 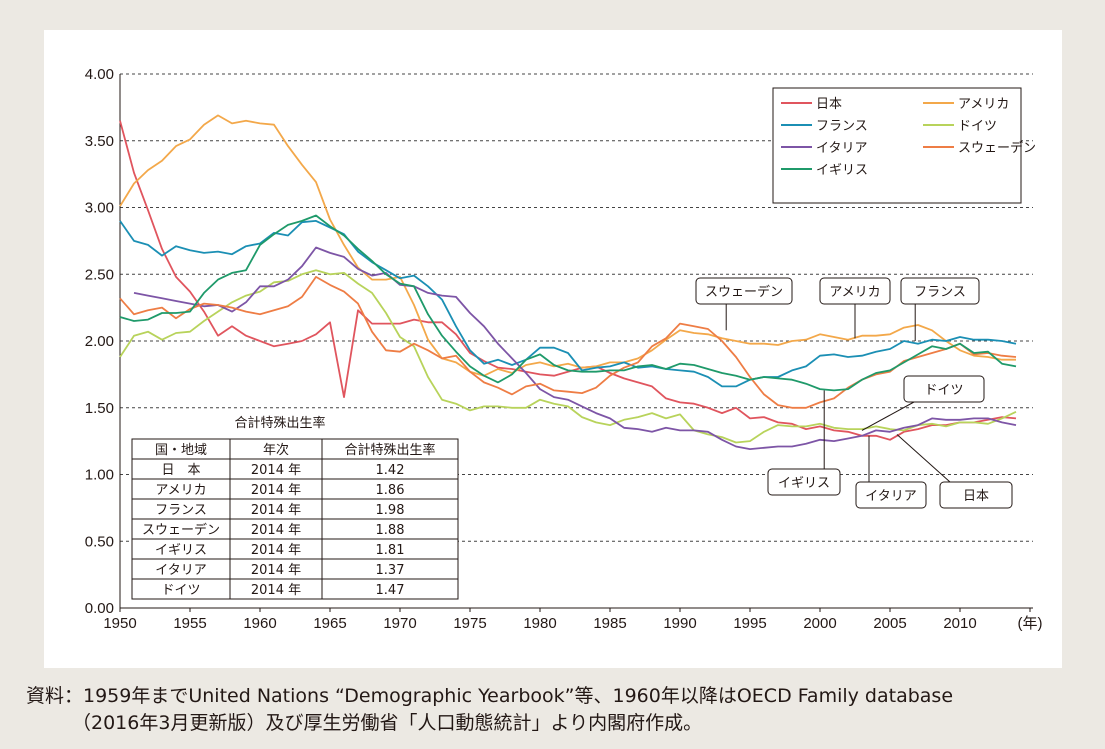 What do you see at coordinates (387, 723) in the screenshot?
I see `source-line-2: （2016年3月更新版）及び厚生労働省「人口動態統計」より内閣府作成。` at bounding box center [387, 723].